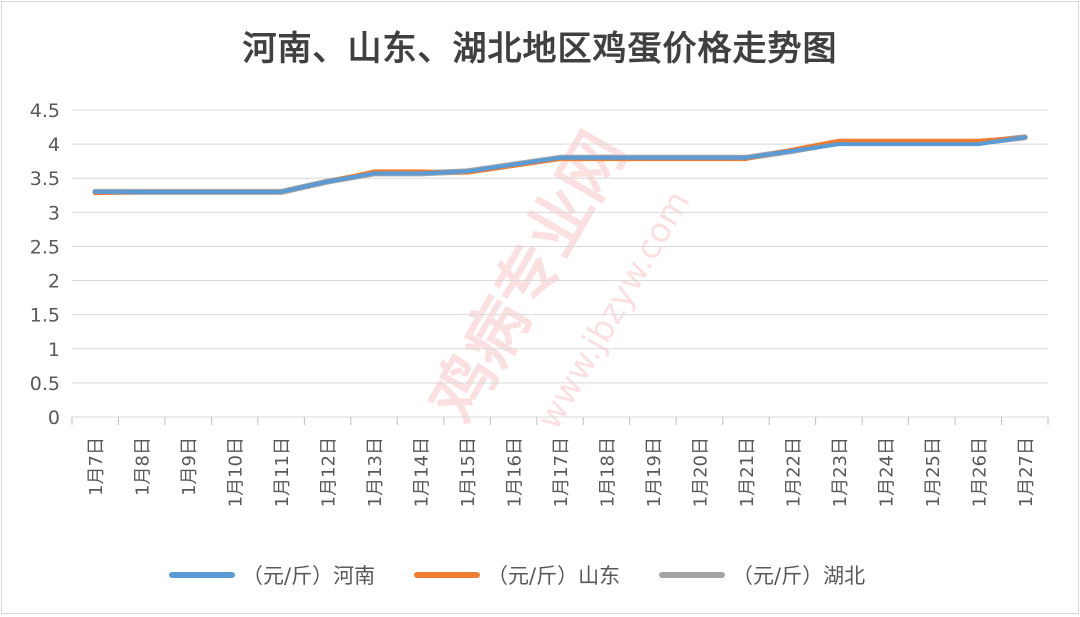 The width and height of the screenshot is (1080, 617). Describe the element at coordinates (282, 472) in the screenshot. I see `x-tick-label: 1月11日` at that location.